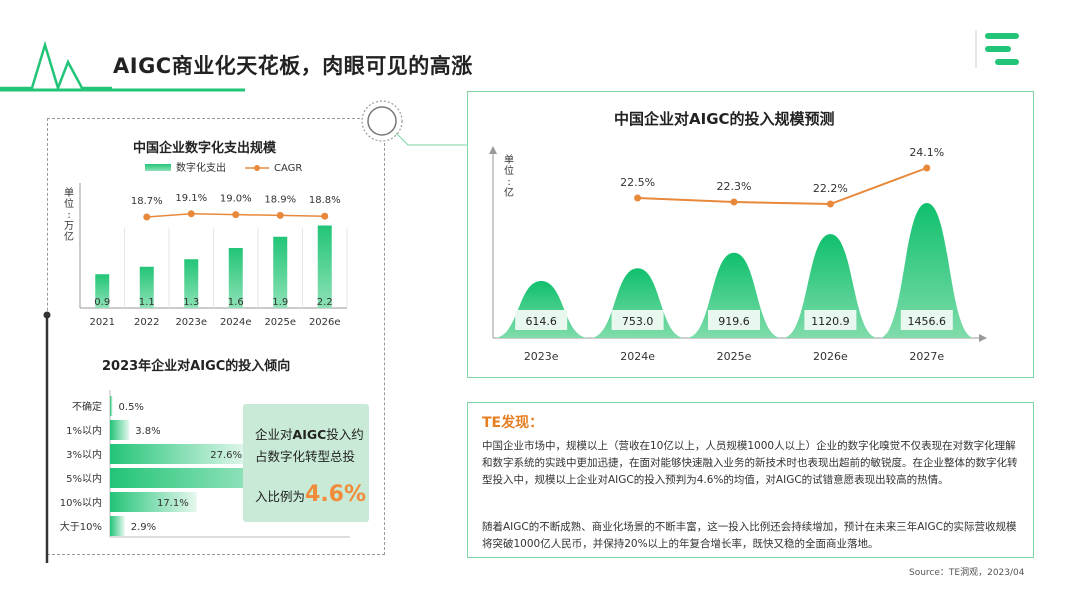 Image resolution: width=1080 pixels, height=607 pixels. Describe the element at coordinates (191, 302) in the screenshot. I see `spending-bar-label: 1.3` at that location.